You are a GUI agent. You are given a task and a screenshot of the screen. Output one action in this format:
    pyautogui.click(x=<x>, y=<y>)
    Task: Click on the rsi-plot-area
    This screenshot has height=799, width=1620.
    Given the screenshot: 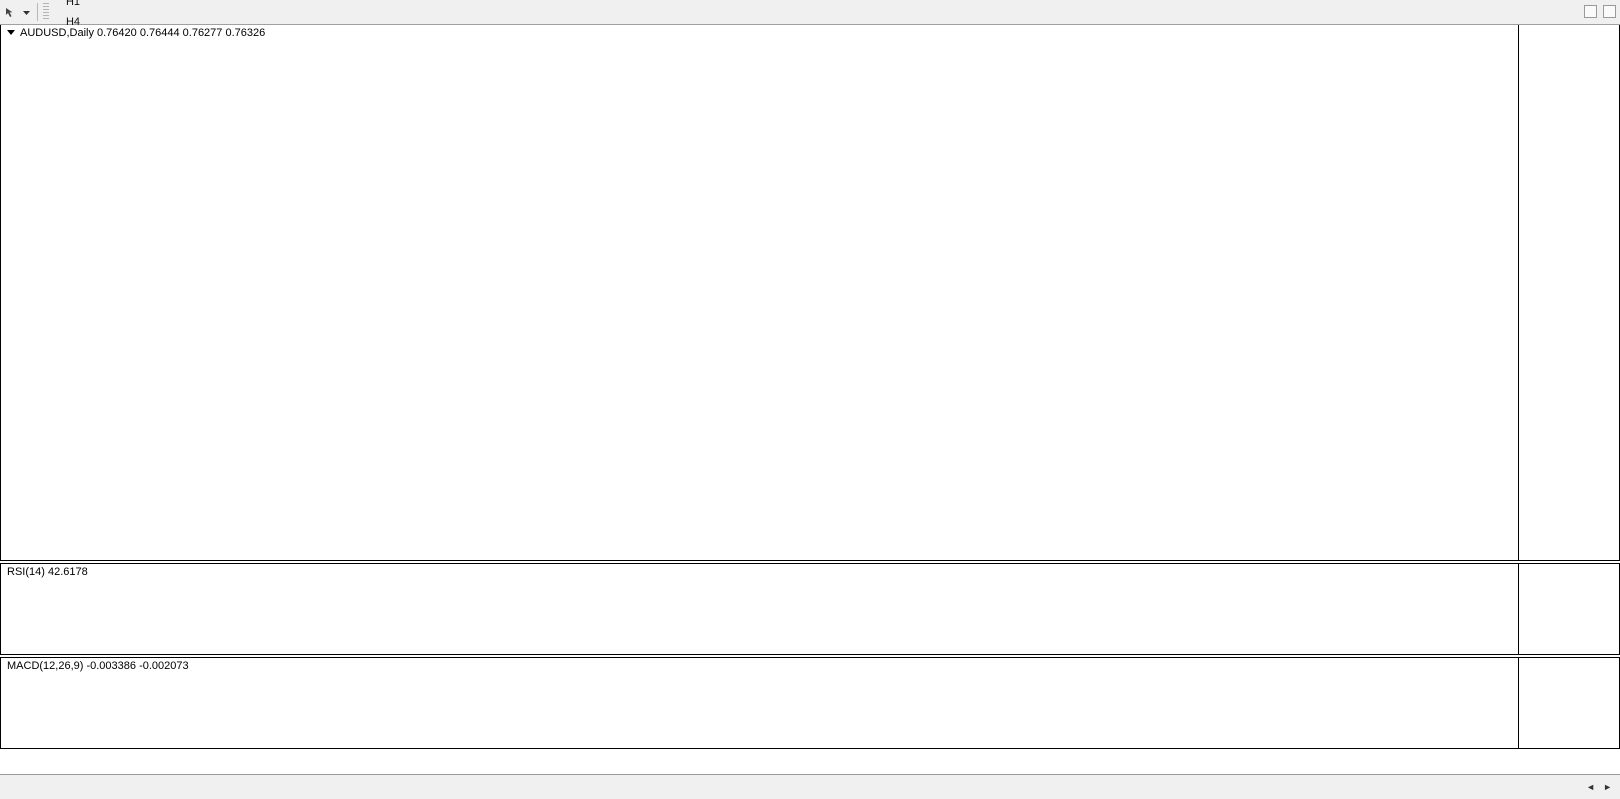 What is the action you would take?
    pyautogui.click(x=760, y=609)
    